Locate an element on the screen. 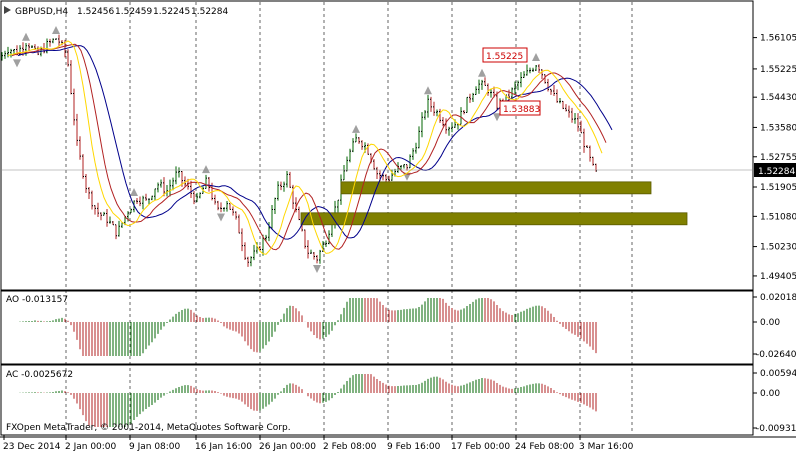 Image resolution: width=796 pixels, height=453 pixels. time-label: 23 Dec 2014 is located at coordinates (32, 447).